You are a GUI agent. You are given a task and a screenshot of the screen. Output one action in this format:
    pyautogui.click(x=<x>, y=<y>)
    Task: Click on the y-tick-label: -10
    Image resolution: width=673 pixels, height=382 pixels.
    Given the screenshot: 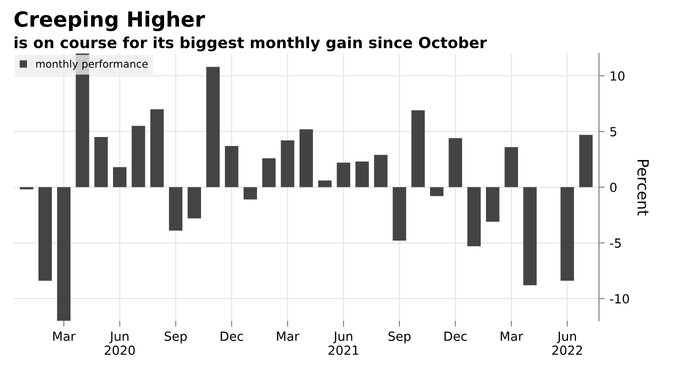 What is the action you would take?
    pyautogui.click(x=619, y=299)
    